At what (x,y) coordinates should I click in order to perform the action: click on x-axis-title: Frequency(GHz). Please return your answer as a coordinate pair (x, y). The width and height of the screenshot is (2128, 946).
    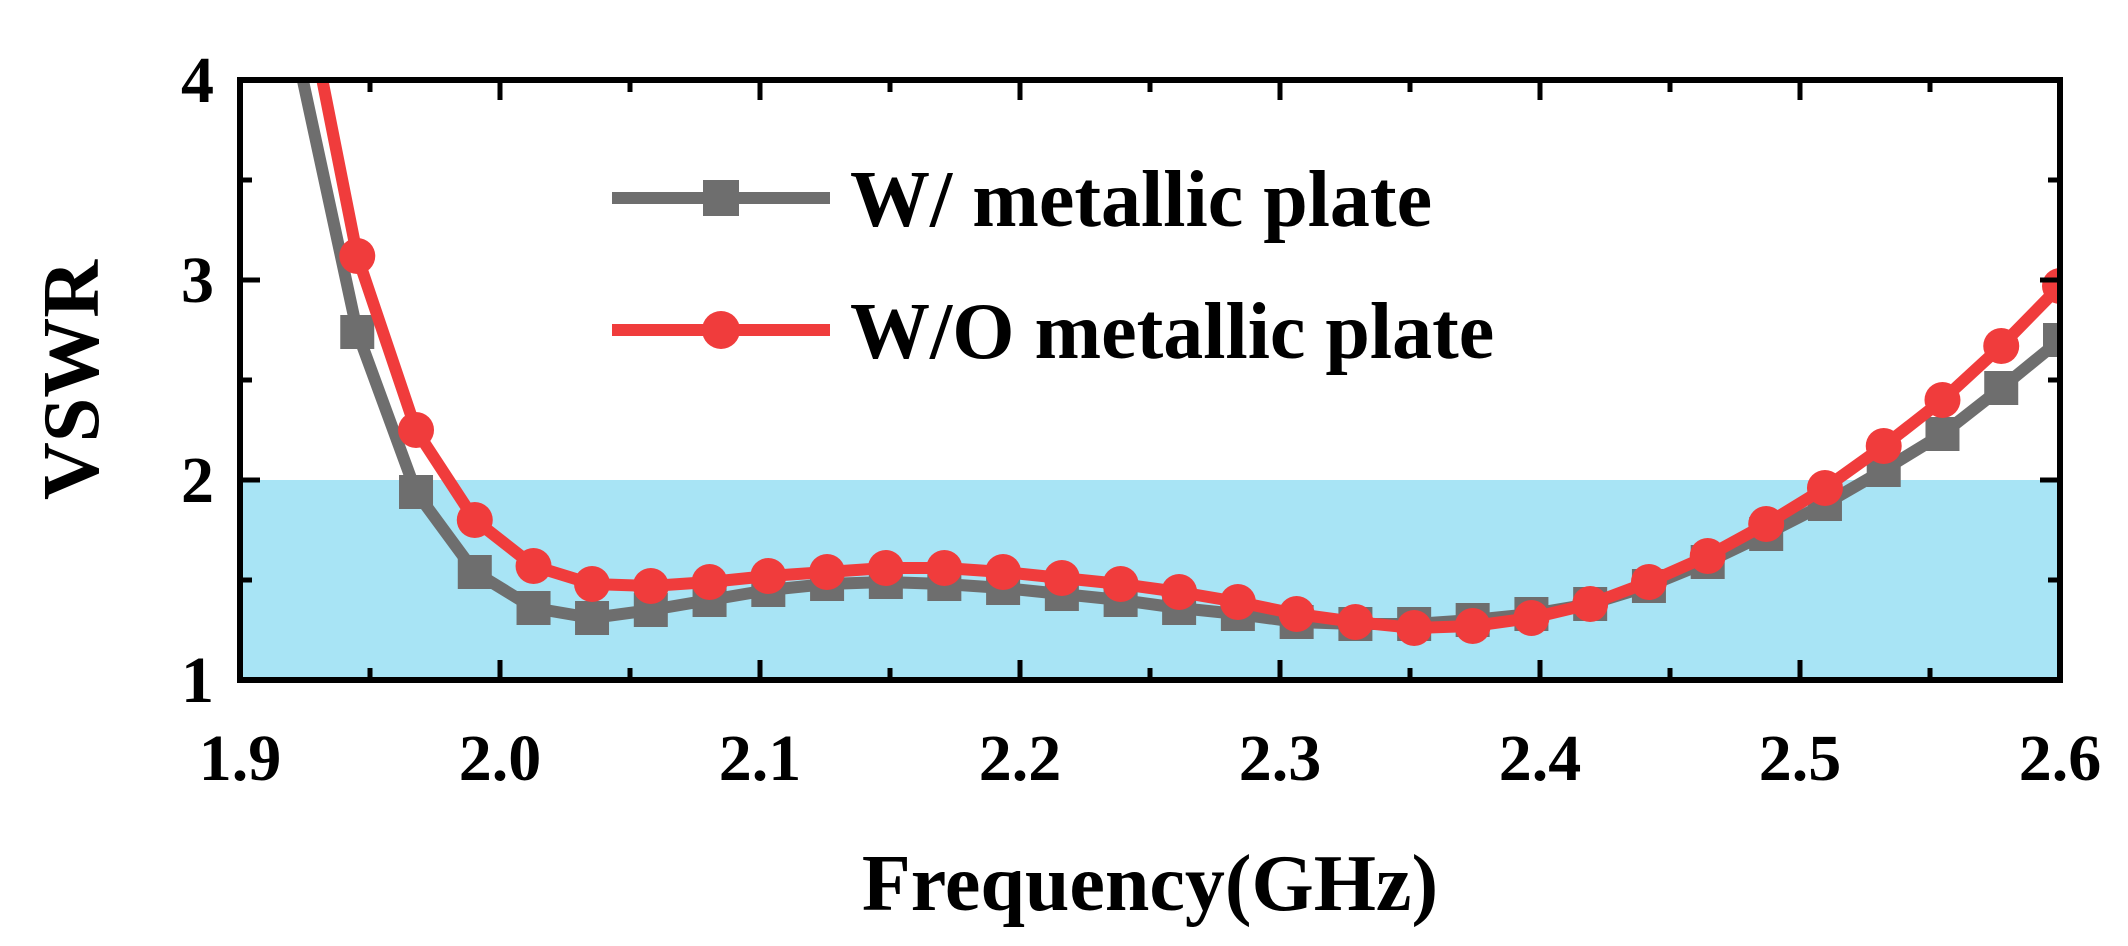
    Looking at the image, I should click on (1150, 884).